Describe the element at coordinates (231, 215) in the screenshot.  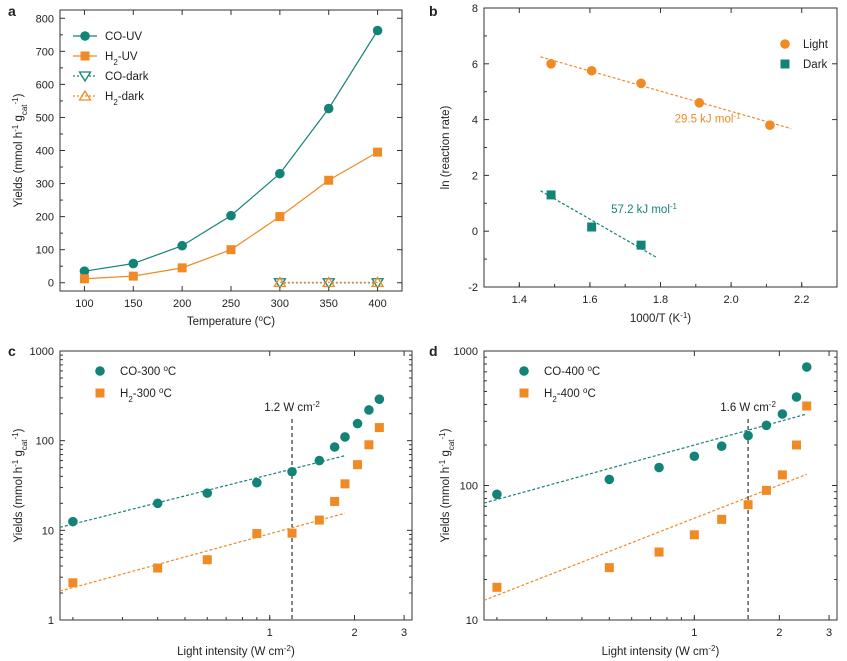
I see `series-h2-uv` at that location.